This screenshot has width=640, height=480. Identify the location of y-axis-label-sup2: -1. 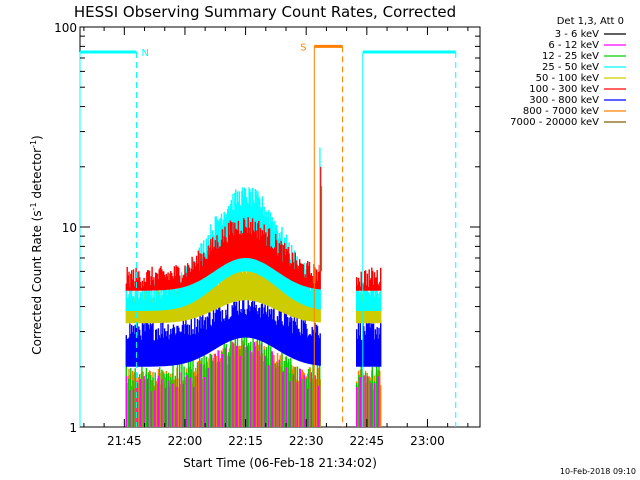
(33, 144).